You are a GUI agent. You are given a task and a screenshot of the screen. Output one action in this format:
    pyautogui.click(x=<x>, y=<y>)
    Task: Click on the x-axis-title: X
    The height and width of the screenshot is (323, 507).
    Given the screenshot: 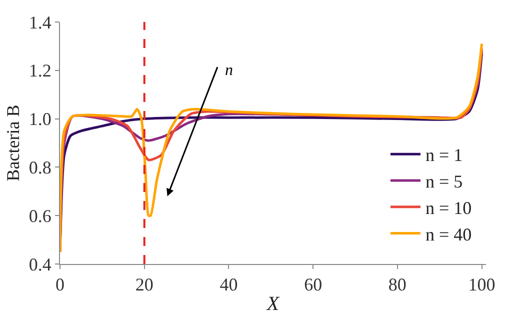 What is the action you would take?
    pyautogui.click(x=273, y=304)
    